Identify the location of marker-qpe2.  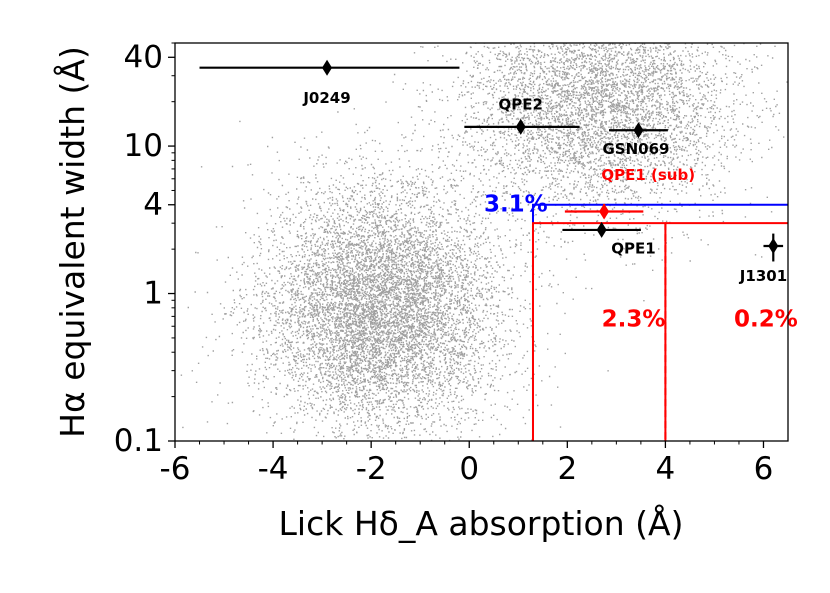
(520, 126).